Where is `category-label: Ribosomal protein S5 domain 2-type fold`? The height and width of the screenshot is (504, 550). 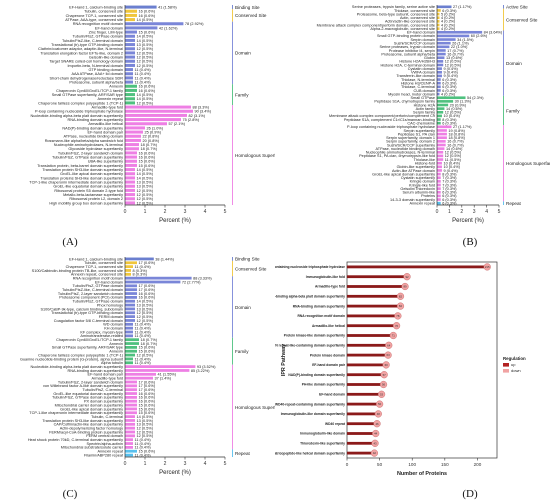
category-label: Ribosomal protein S5 domain 2-type fold is located at coordinates (88, 191).